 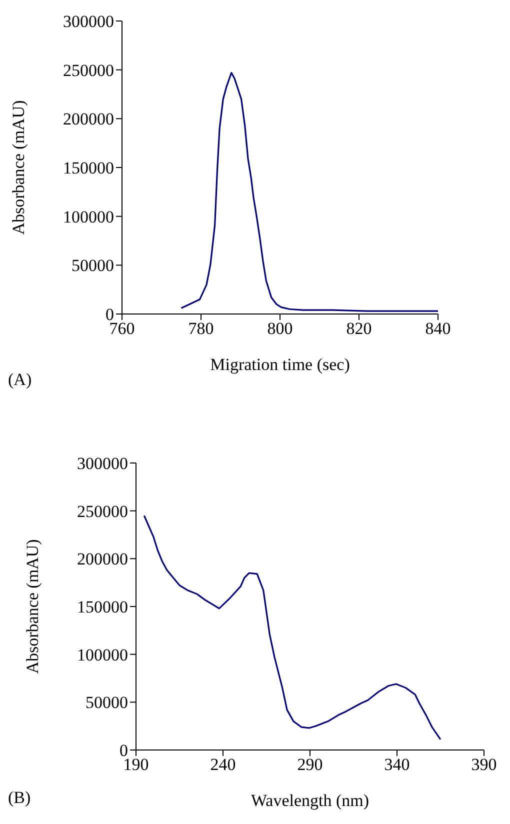 I want to click on text: (A), so click(x=20, y=380).